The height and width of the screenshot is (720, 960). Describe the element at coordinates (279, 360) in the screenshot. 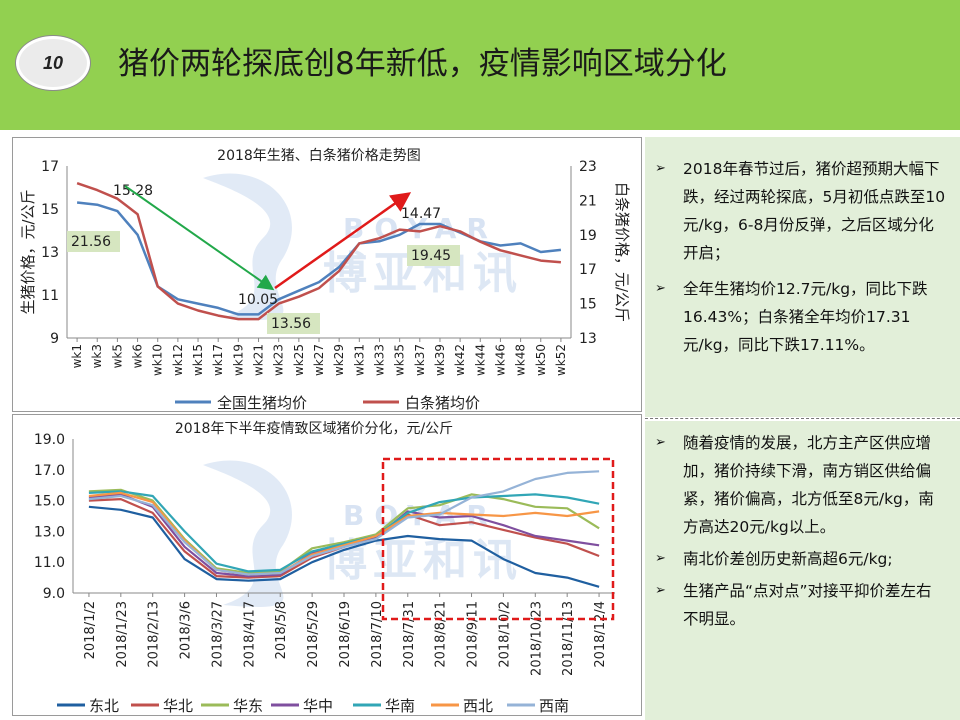

I see `x-tick-label: wk23` at that location.